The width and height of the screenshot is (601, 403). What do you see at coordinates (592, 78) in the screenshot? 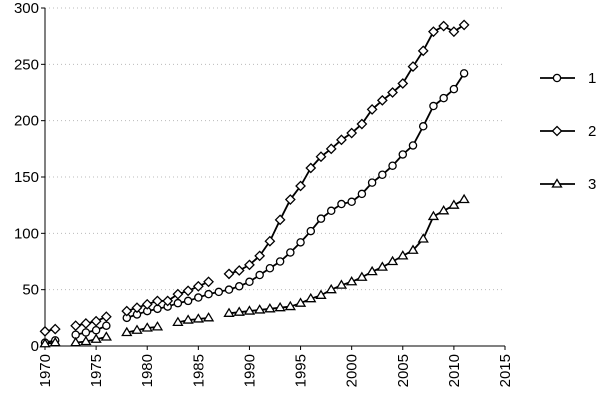
I see `legend-label: 1` at bounding box center [592, 78].